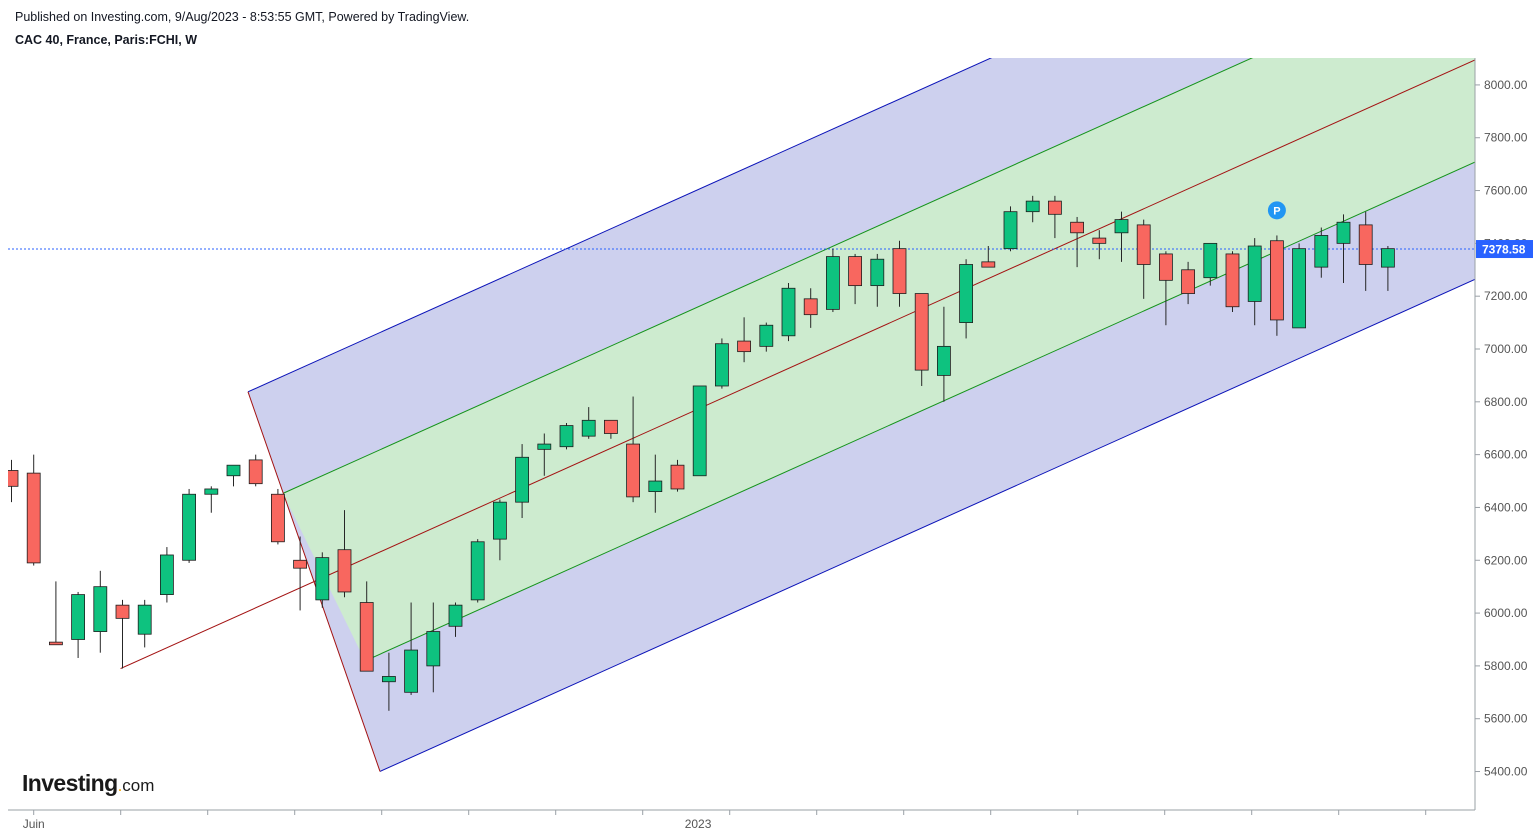 The width and height of the screenshot is (1540, 837). I want to click on investing-logo: Investing.com, so click(88, 783).